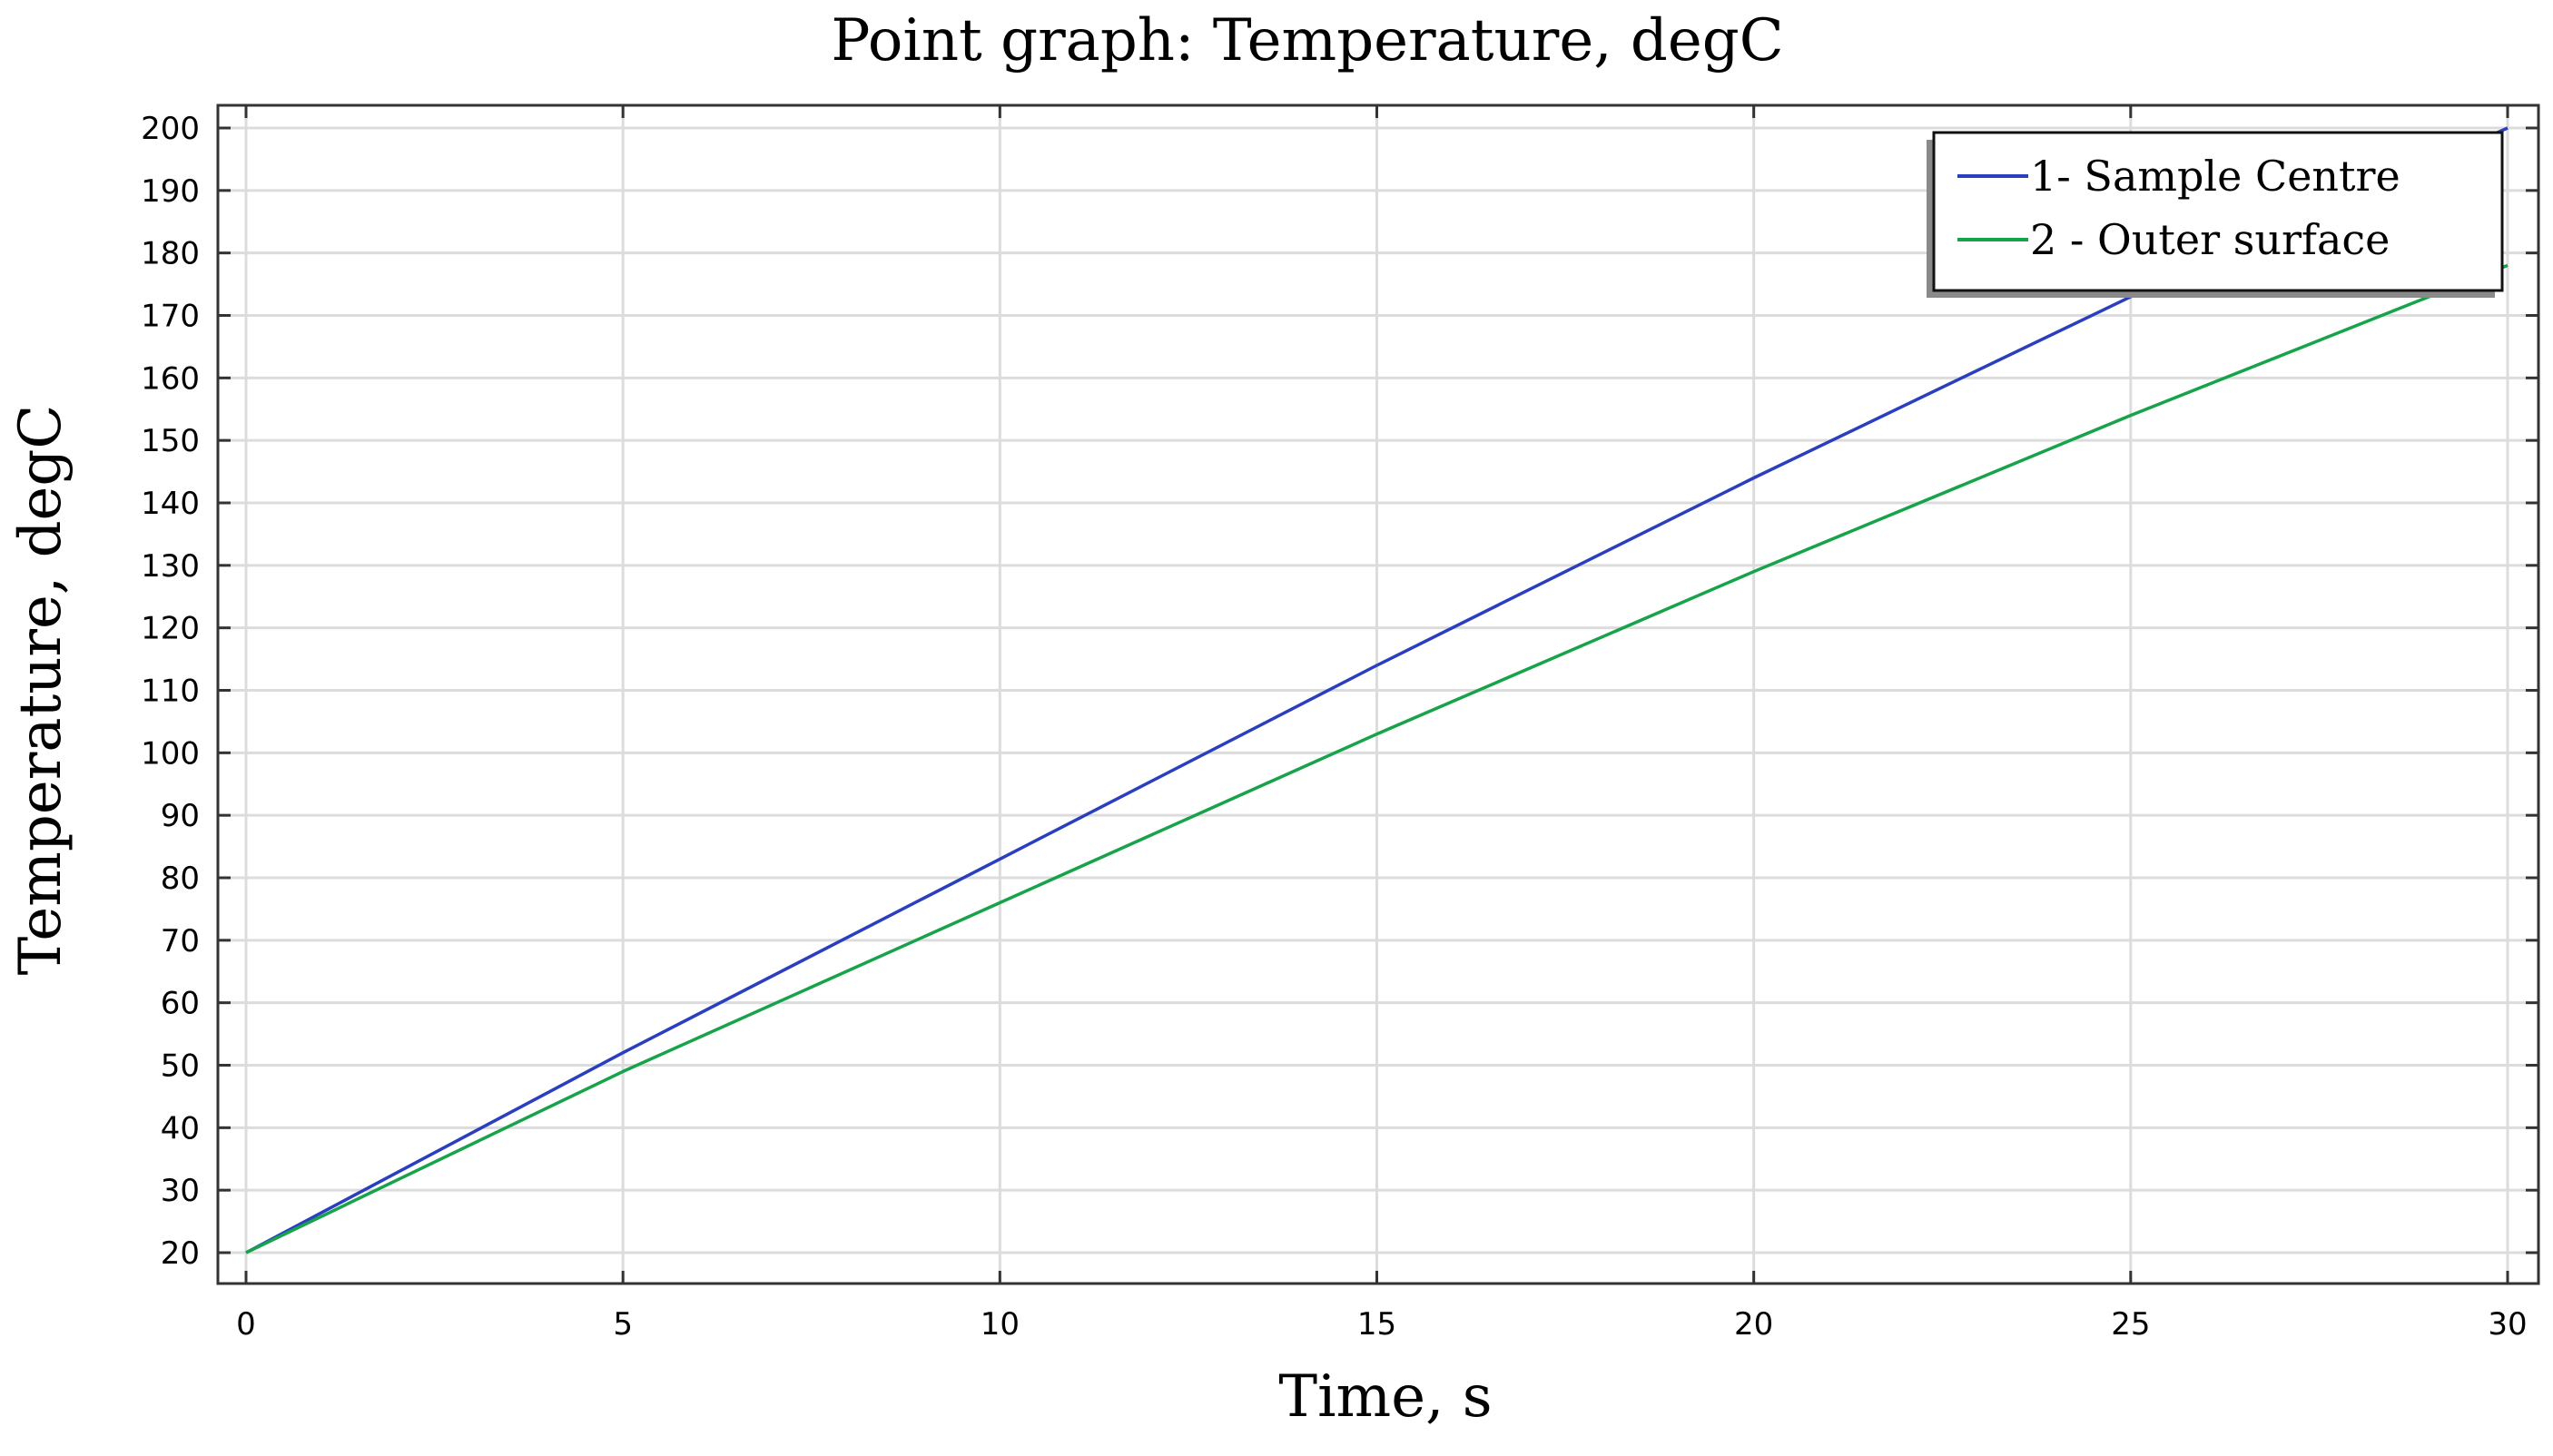 The height and width of the screenshot is (1456, 2553). What do you see at coordinates (171, 566) in the screenshot?
I see `y-tick-label: 130` at bounding box center [171, 566].